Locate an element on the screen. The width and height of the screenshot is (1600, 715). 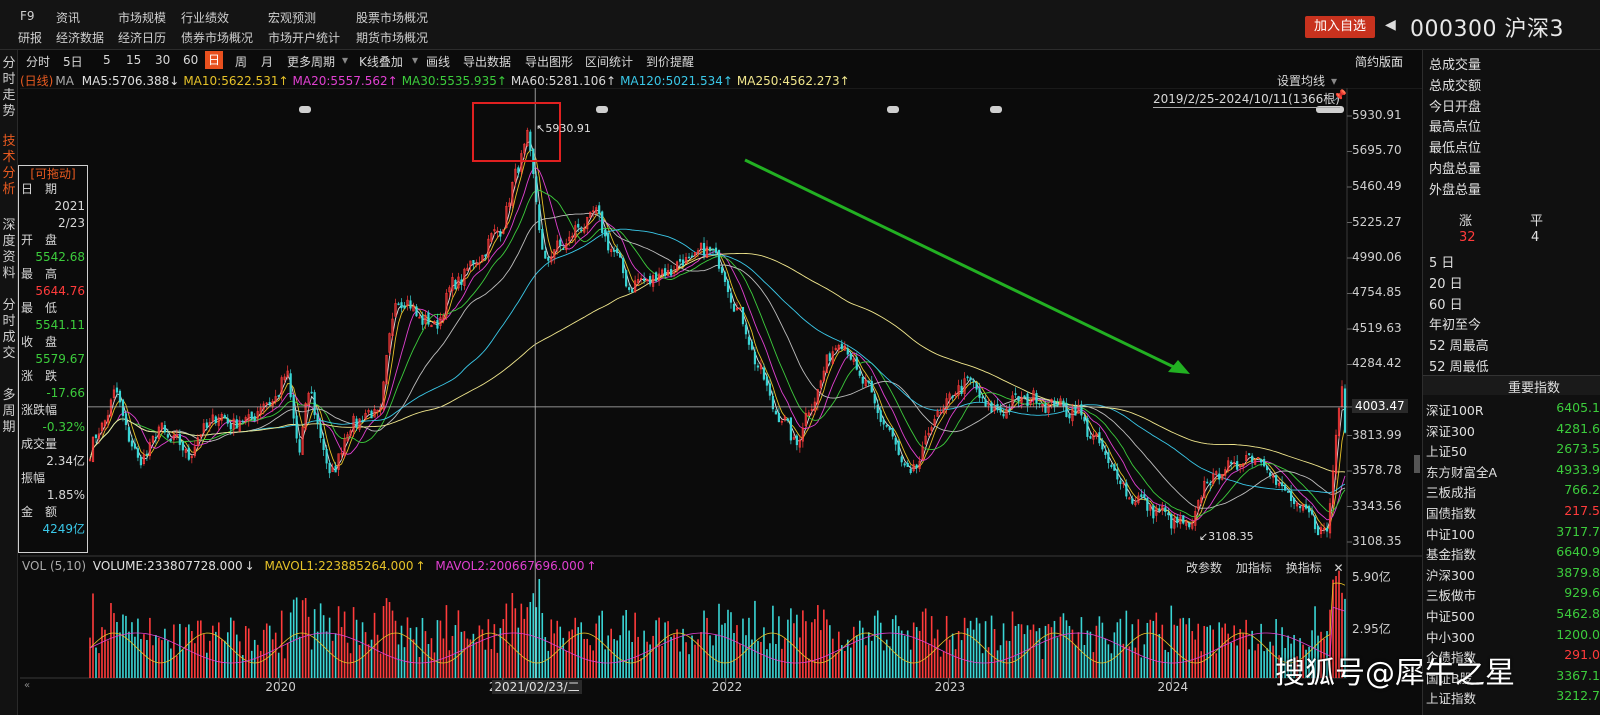
nav-intraday-trades: 分时成交 is located at coordinates (9, 329).